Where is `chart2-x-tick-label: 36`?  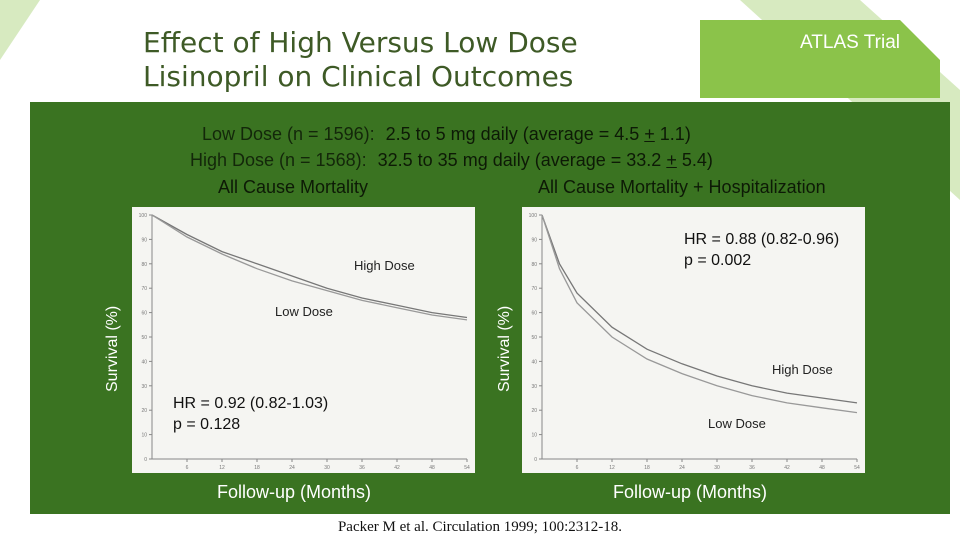 chart2-x-tick-label: 36 is located at coordinates (752, 468).